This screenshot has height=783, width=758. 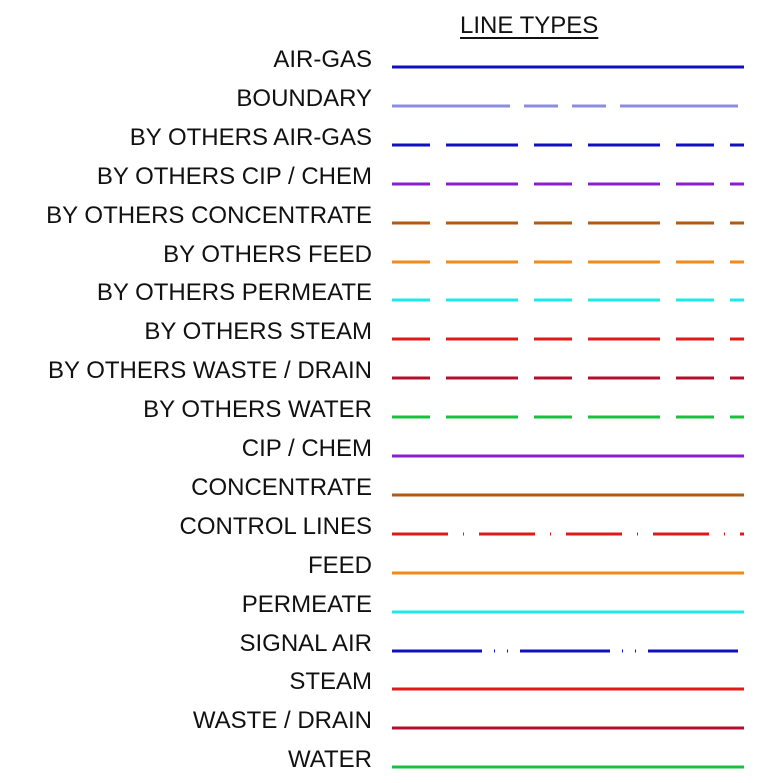 I want to click on legend-row-feed: FEED, so click(x=379, y=570).